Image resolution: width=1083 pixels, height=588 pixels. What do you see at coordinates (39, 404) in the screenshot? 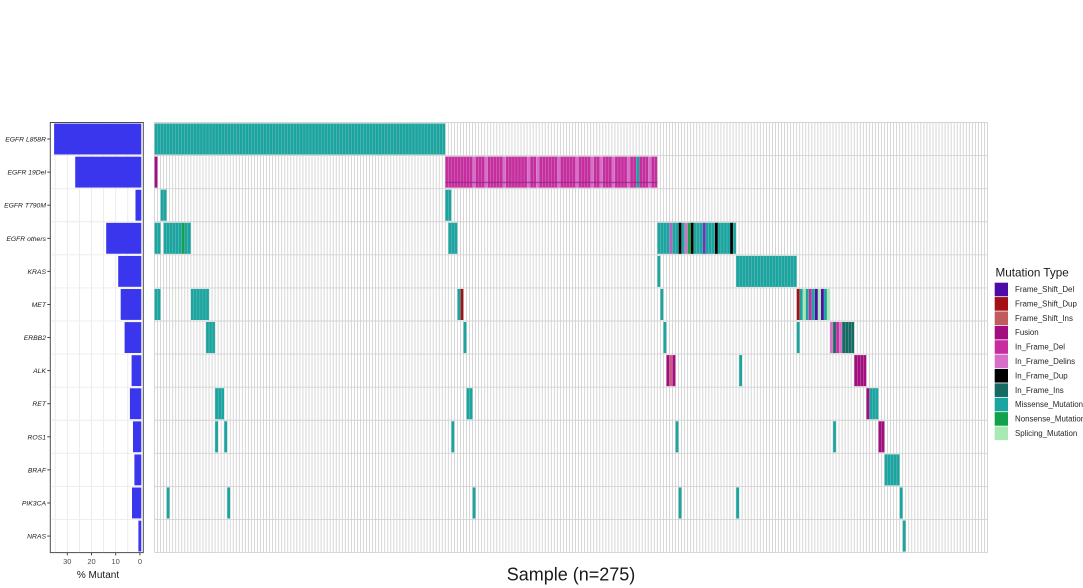
I see `svg-text: RET` at bounding box center [39, 404].